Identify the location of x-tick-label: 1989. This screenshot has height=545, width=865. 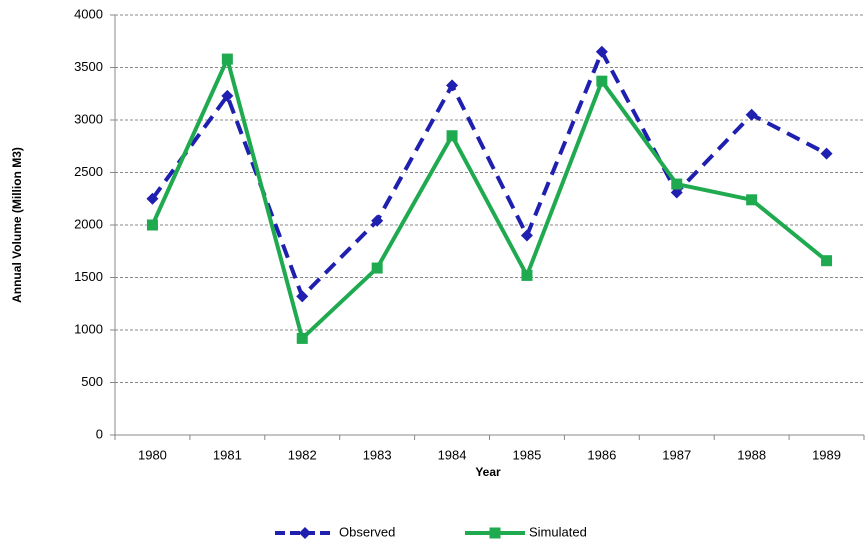
(826, 454).